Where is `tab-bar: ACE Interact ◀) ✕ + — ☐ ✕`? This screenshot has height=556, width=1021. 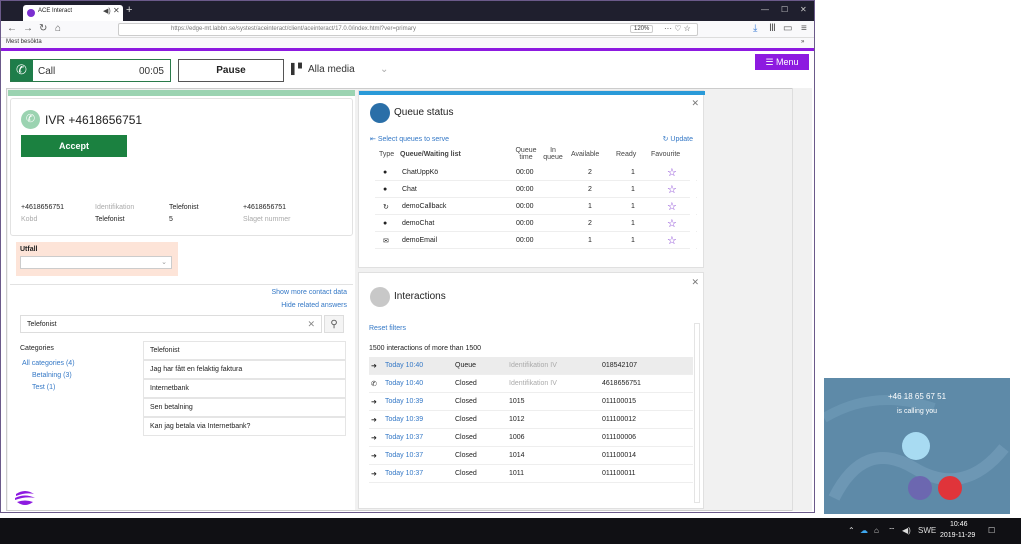
tab-bar: ACE Interact ◀) ✕ + — ☐ ✕ is located at coordinates (407, 11).